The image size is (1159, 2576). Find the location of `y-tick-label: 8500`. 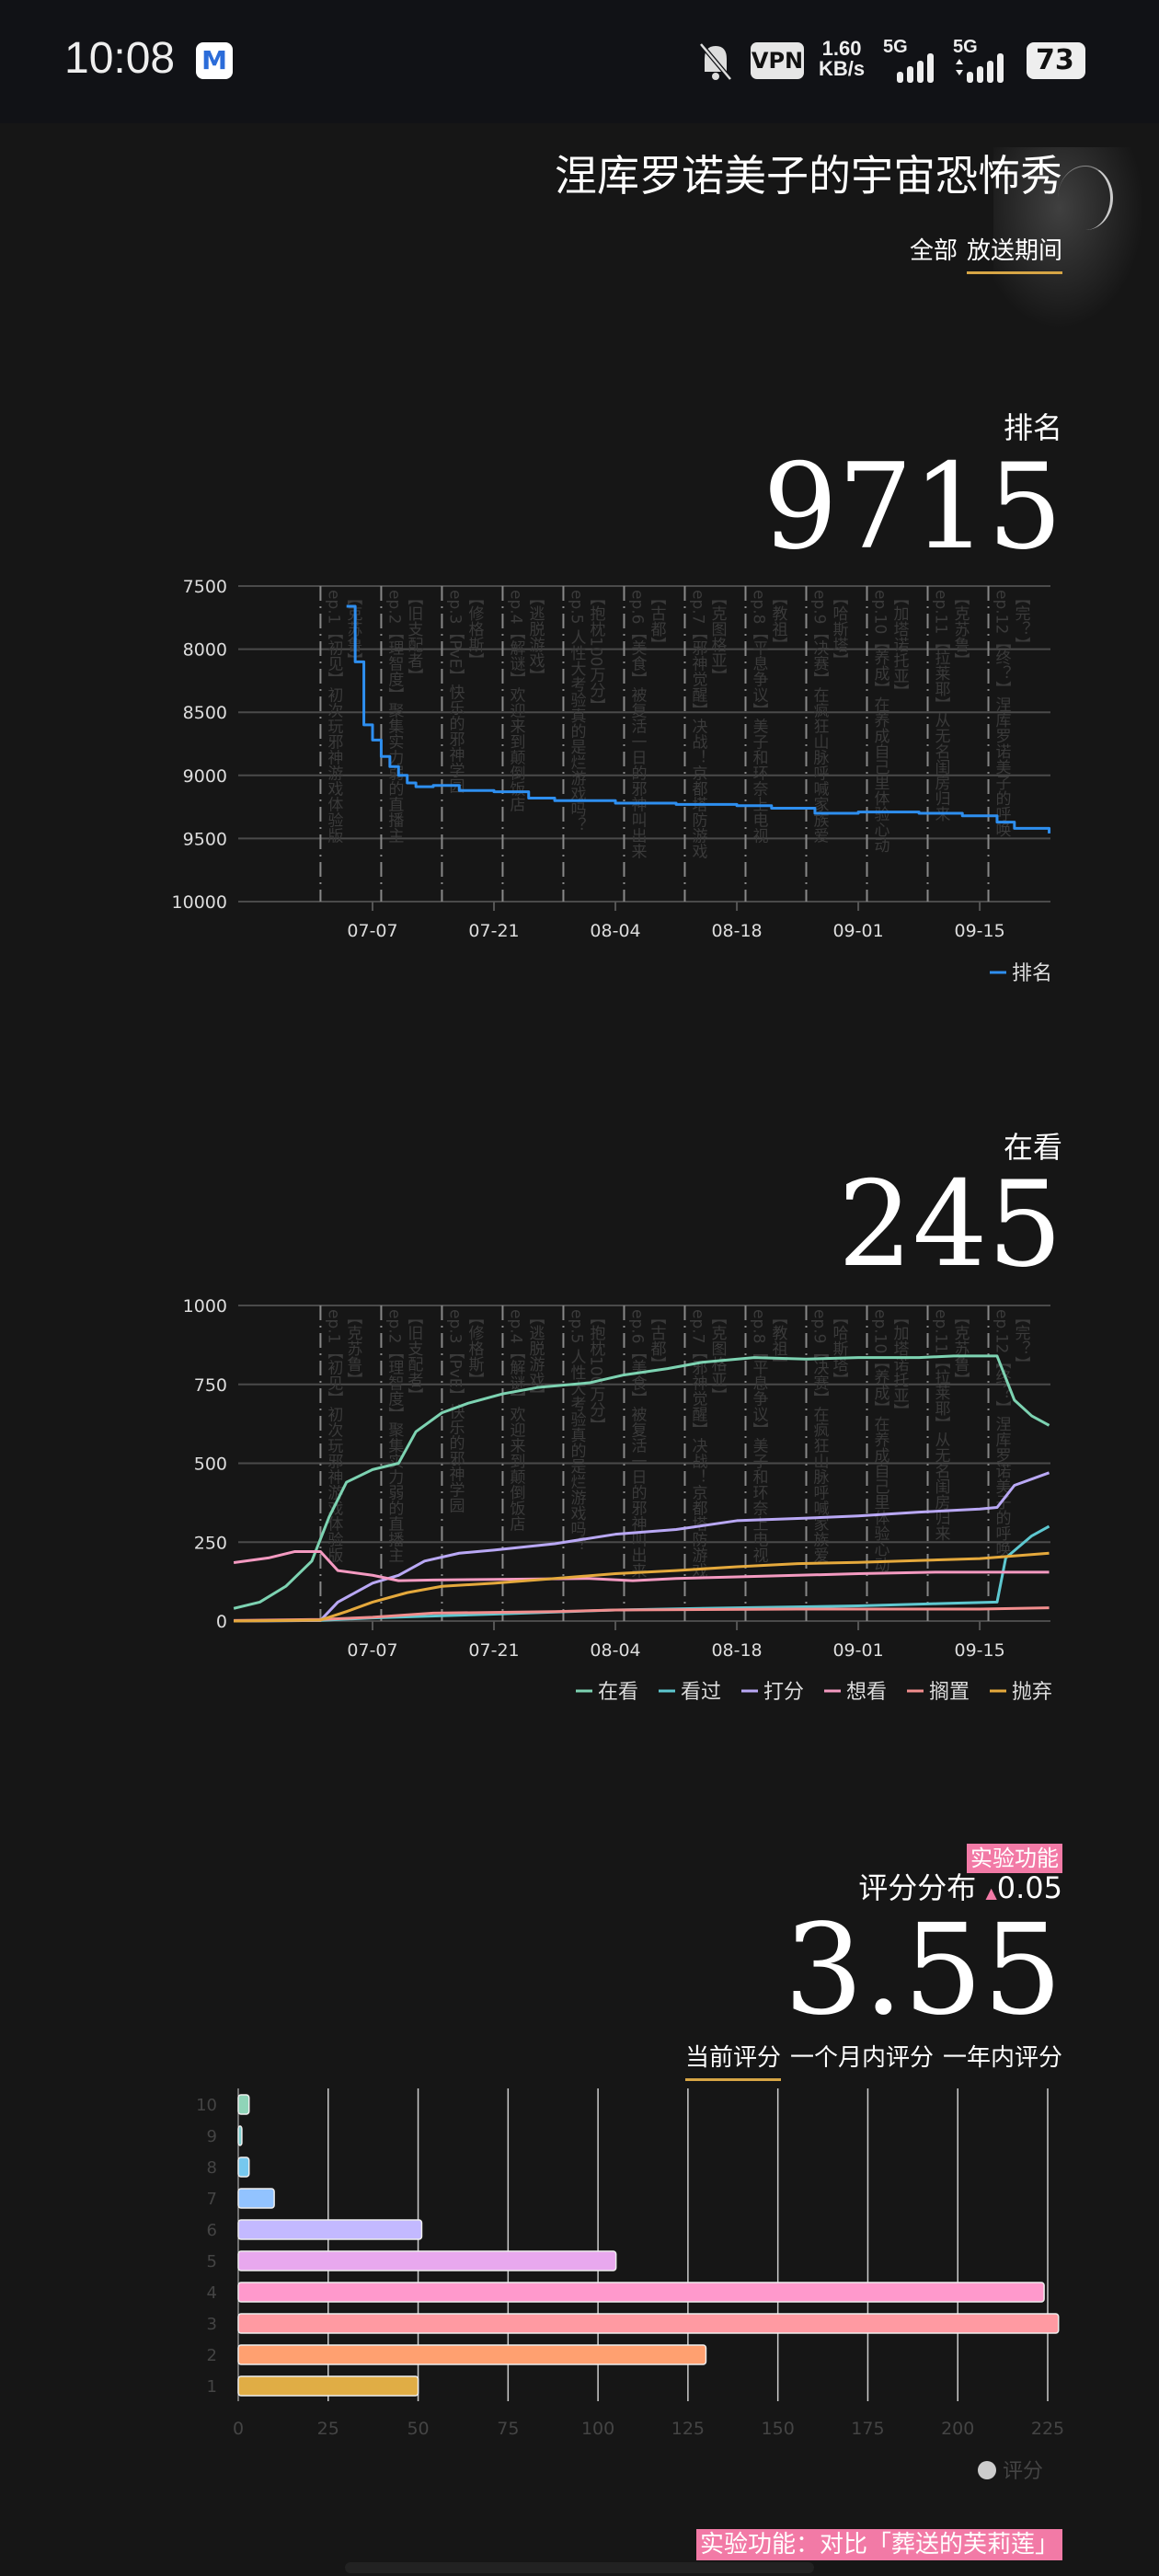

y-tick-label: 8500 is located at coordinates (205, 713).